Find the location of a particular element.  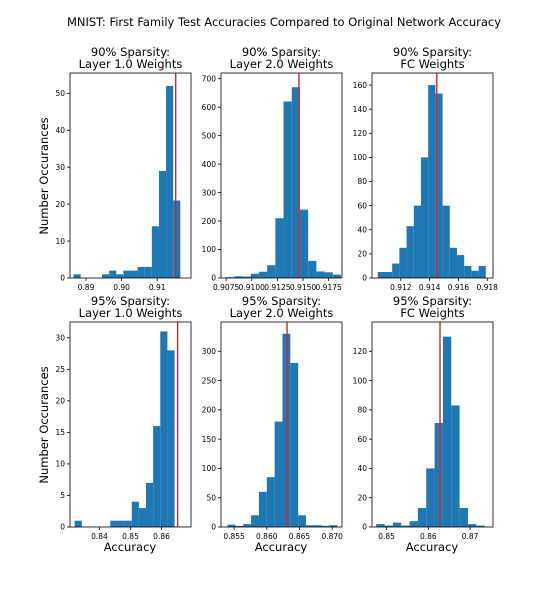

y-tick-label: 60 is located at coordinates (362, 439).